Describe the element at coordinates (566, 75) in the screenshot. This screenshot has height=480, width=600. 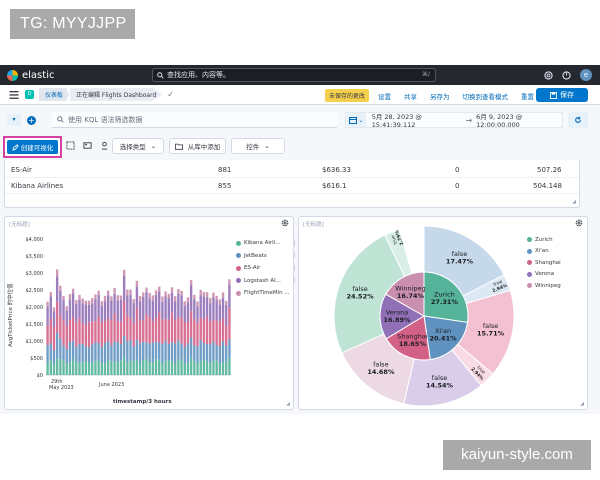
I see `newsfeed-icon` at that location.